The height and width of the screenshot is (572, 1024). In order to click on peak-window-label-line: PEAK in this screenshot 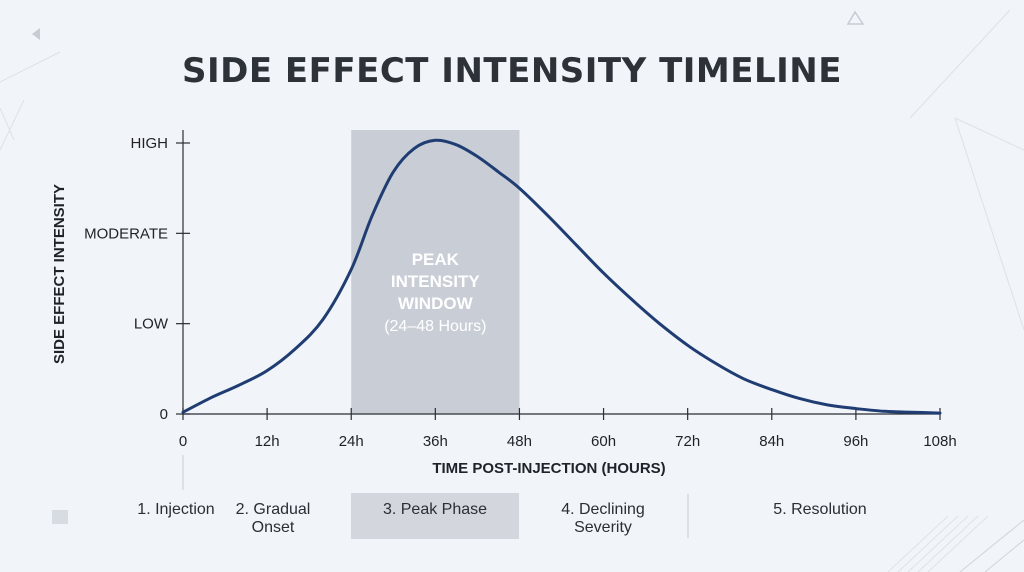, I will do `click(436, 259)`.